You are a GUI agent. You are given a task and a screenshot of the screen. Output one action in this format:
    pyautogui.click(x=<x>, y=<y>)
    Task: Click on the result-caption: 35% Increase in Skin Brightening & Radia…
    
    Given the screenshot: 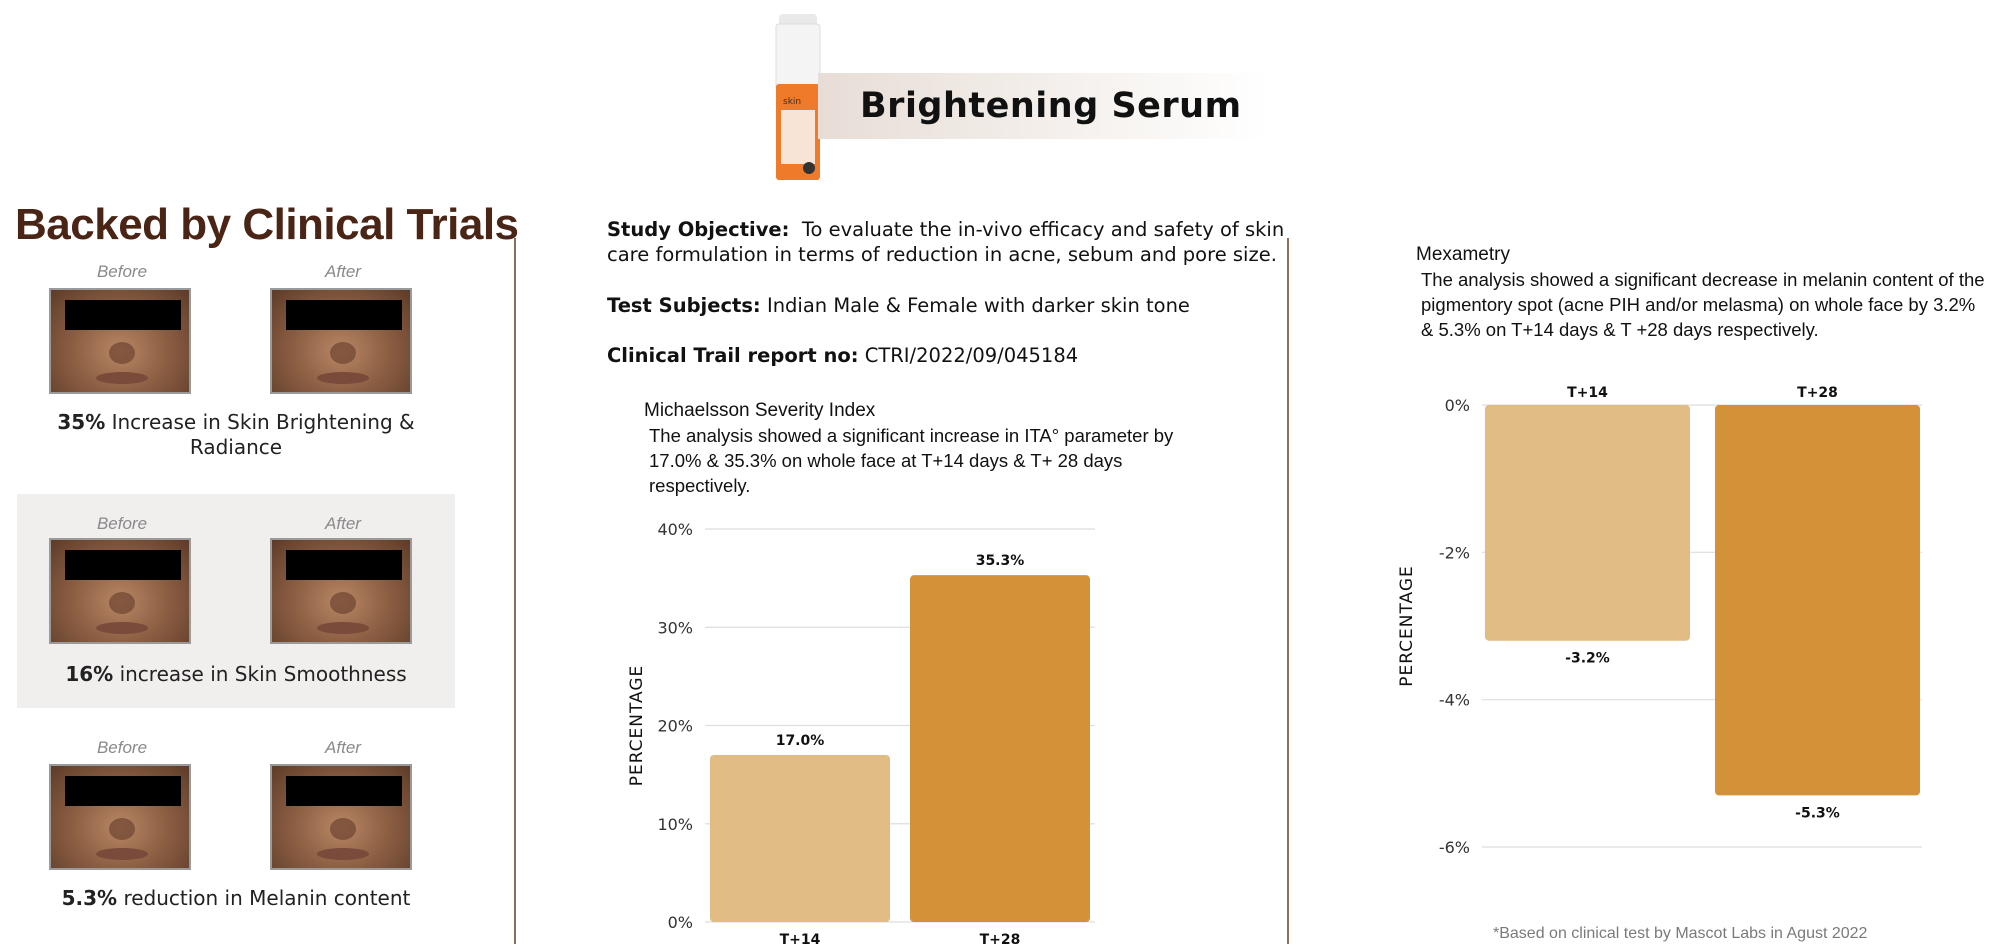 What is the action you would take?
    pyautogui.click(x=236, y=435)
    